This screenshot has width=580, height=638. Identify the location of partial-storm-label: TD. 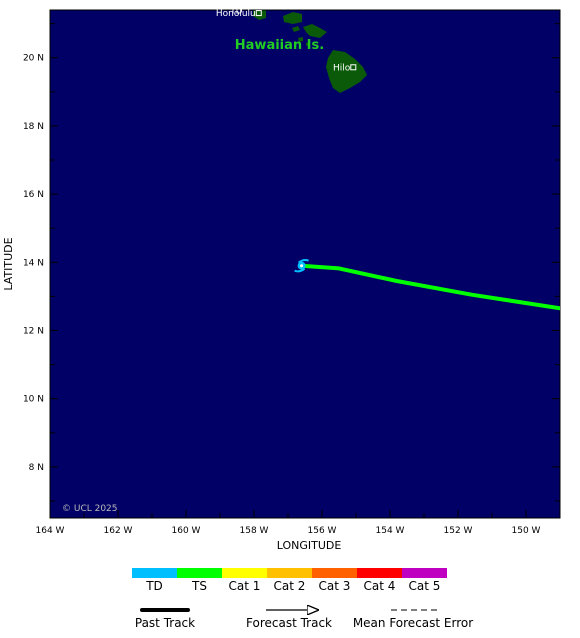
(235, 12).